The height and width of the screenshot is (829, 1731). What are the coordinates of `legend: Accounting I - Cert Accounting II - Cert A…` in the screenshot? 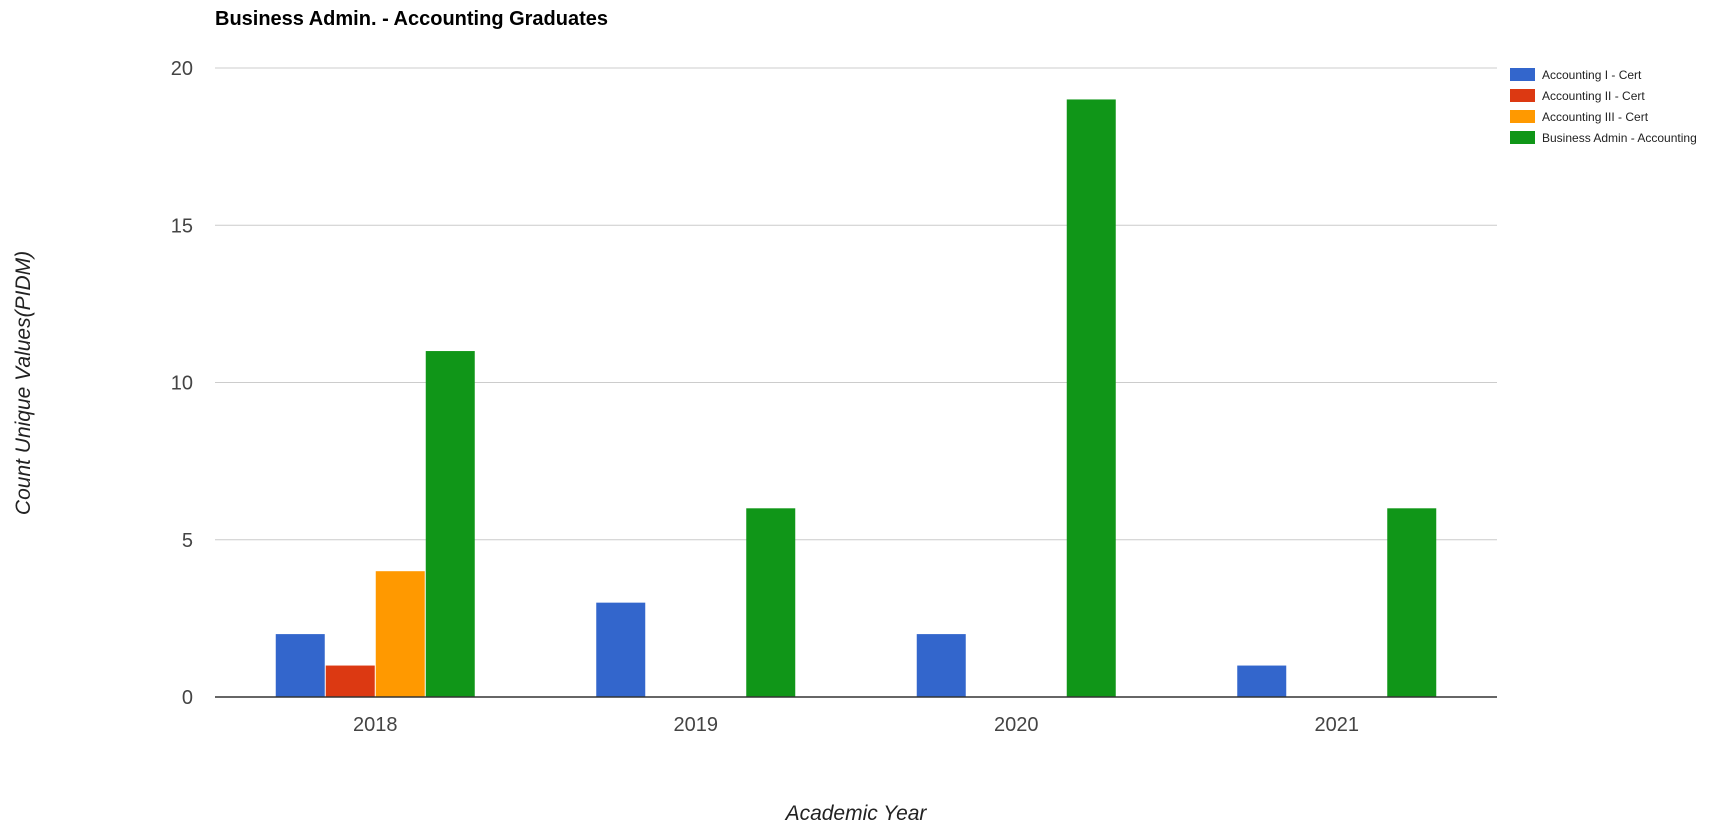 It's located at (1603, 106).